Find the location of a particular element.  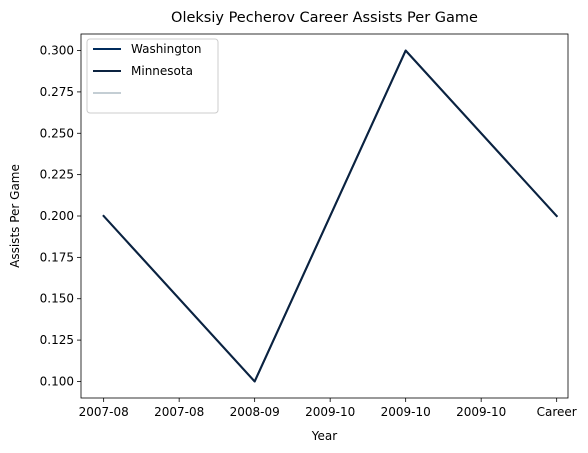

y-tick-label: 0.275 is located at coordinates (57, 92).